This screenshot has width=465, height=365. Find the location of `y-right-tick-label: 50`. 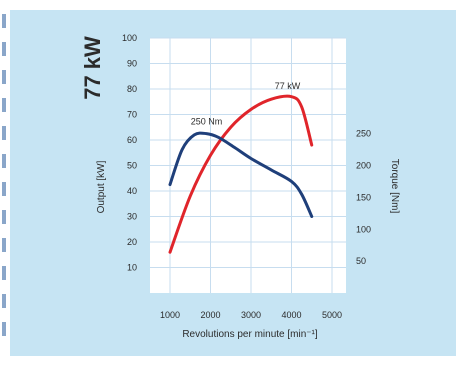

y-right-tick-label: 50 is located at coordinates (361, 261).